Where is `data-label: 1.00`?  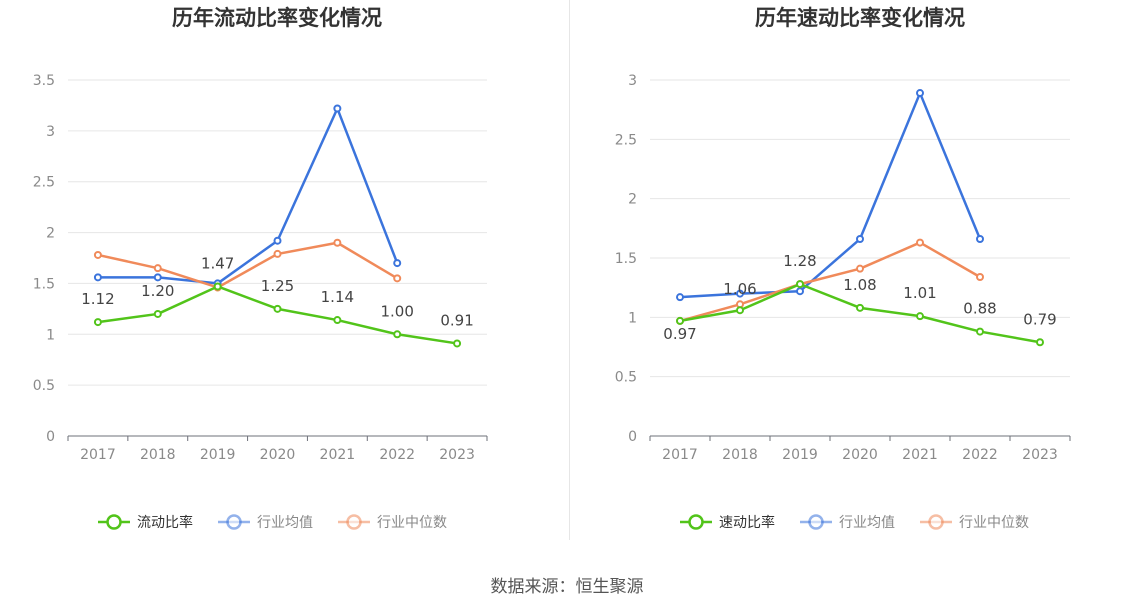 data-label: 1.00 is located at coordinates (397, 311).